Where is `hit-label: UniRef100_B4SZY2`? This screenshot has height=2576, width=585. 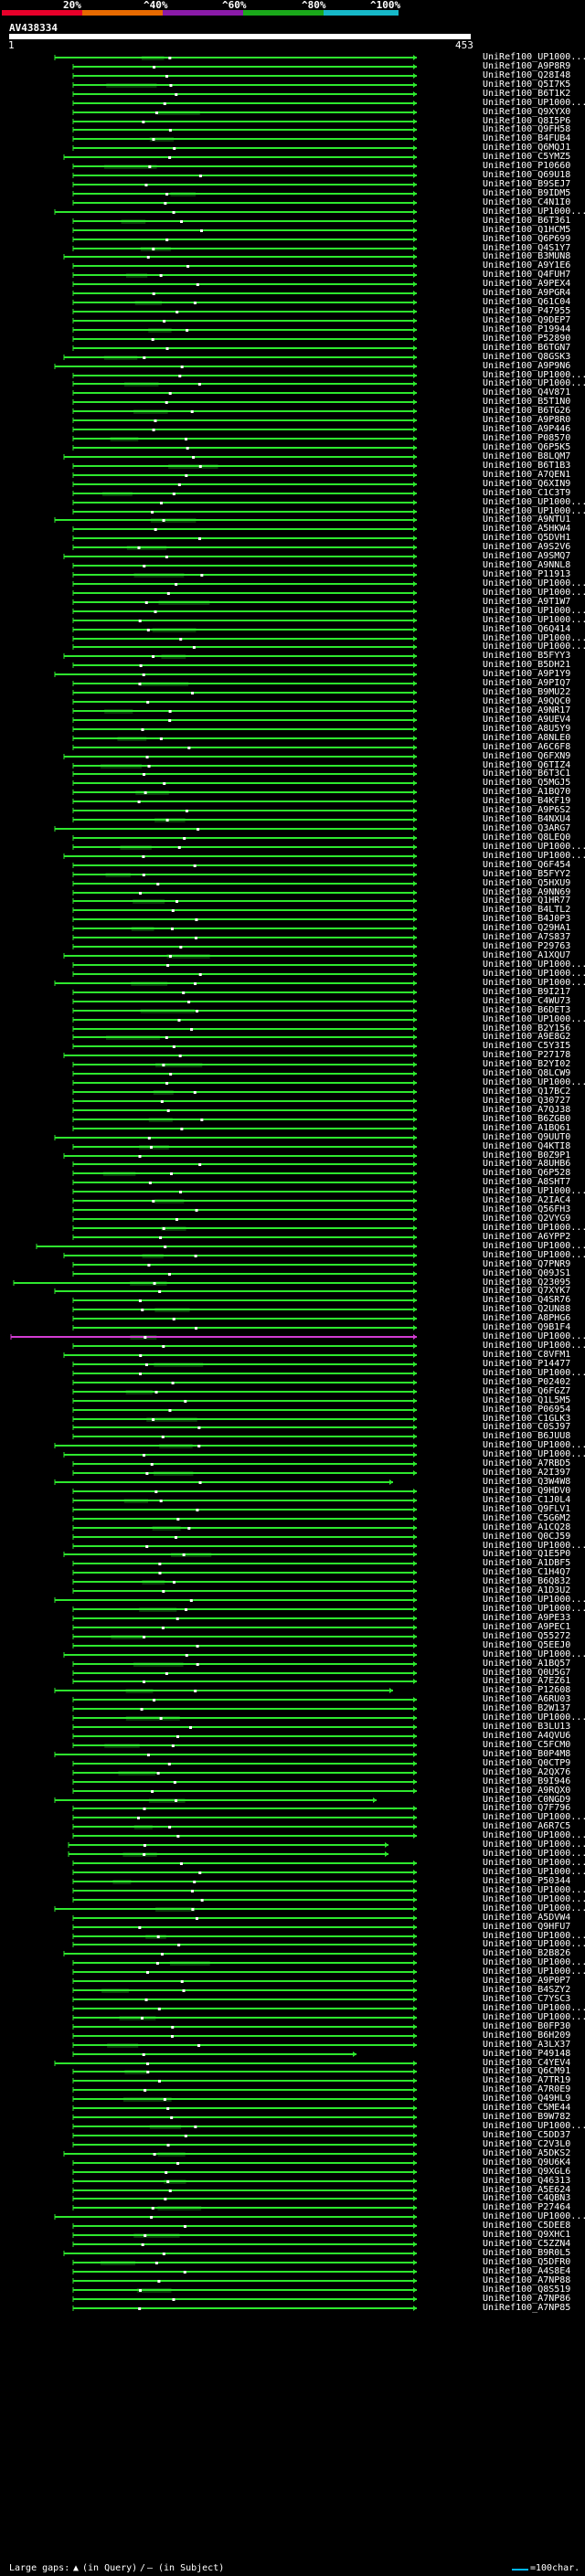
hit-label: UniRef100_B4SZY2 is located at coordinates (527, 1990).